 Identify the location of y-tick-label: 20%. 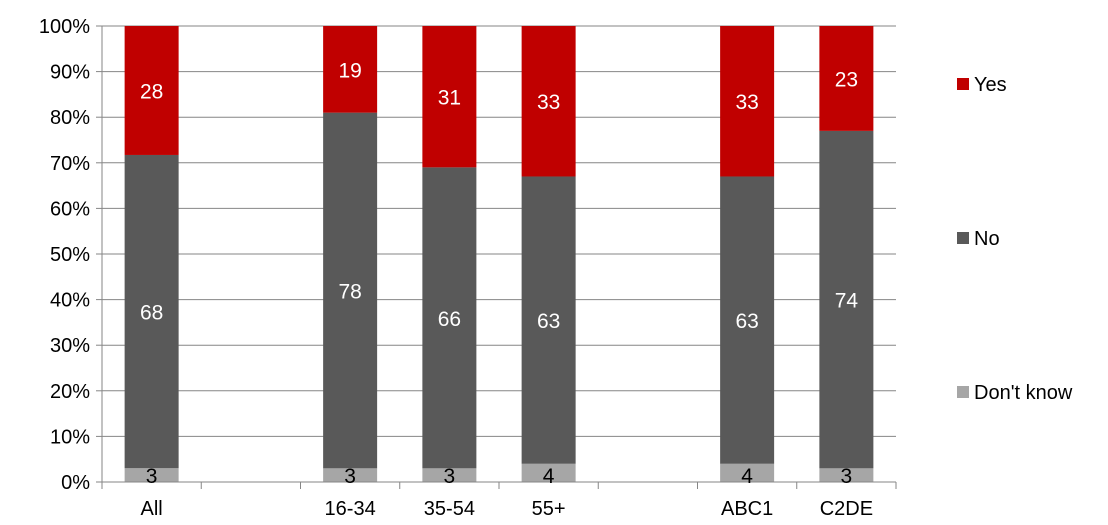
(70, 392).